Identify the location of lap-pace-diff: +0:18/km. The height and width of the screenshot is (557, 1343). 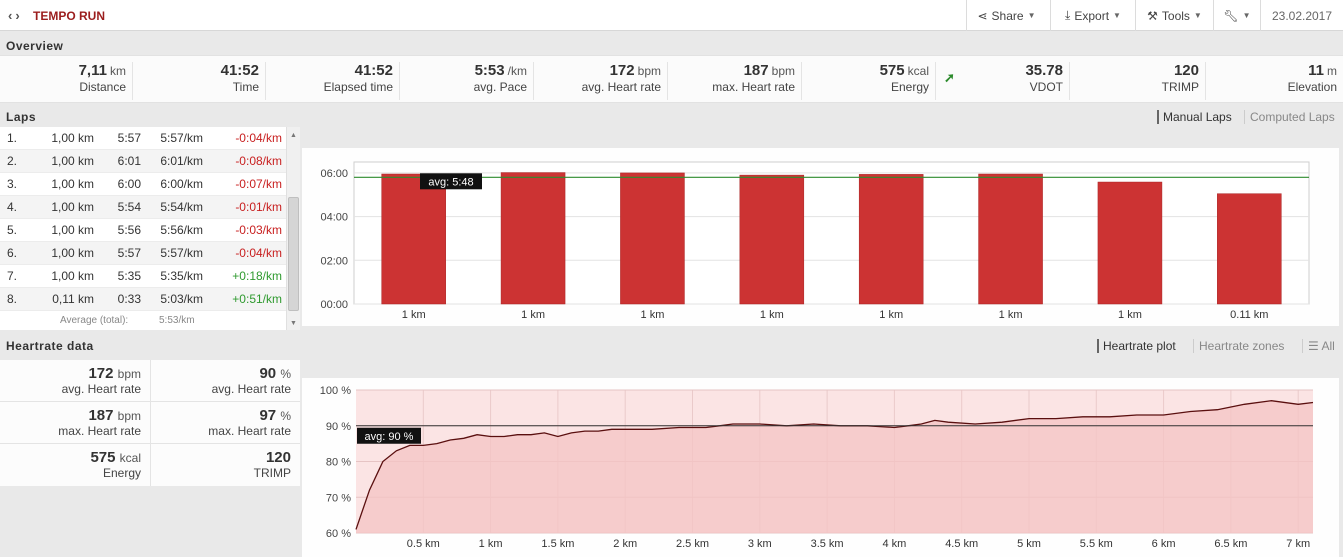
(257, 276).